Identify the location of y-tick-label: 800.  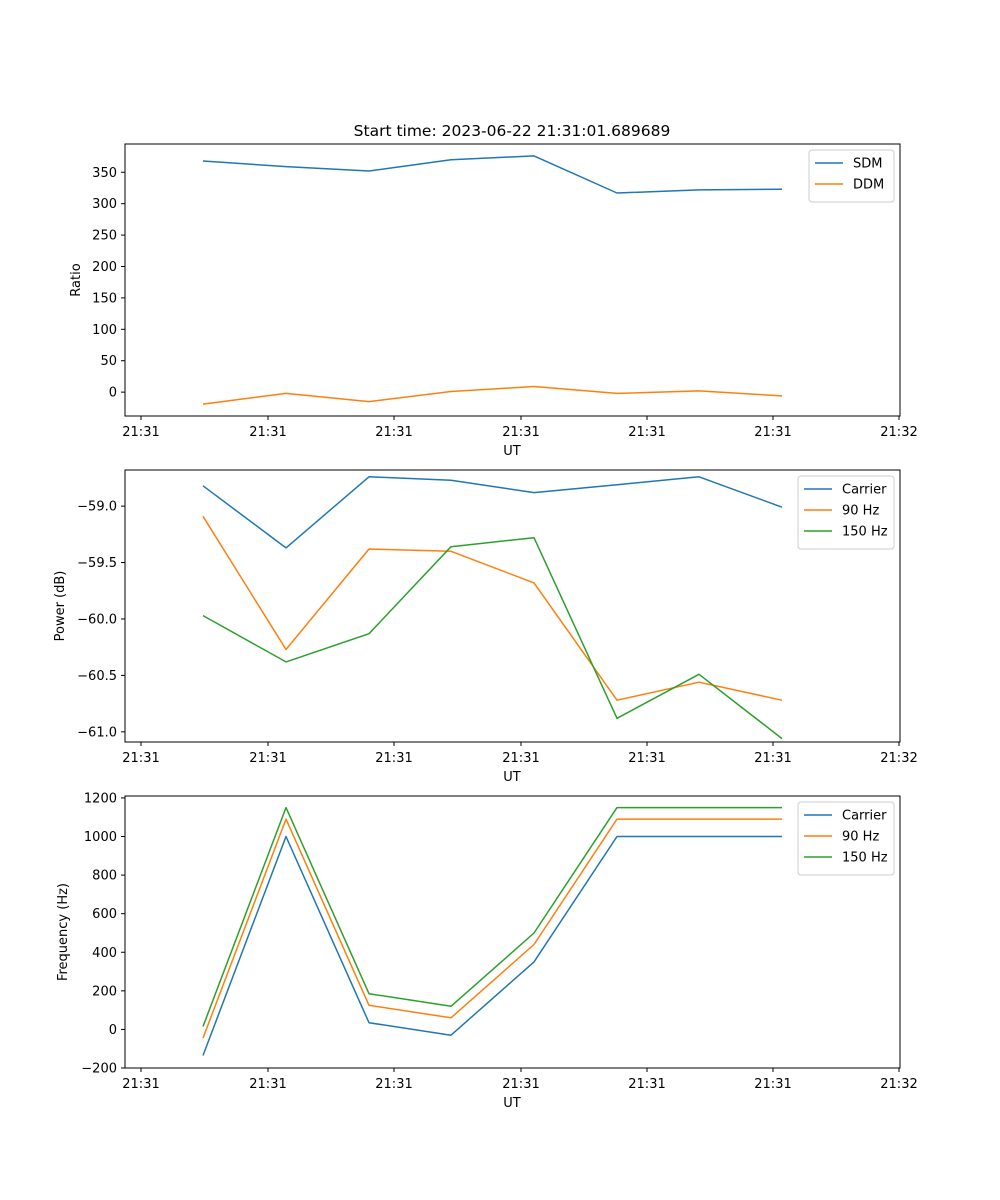
(104, 876).